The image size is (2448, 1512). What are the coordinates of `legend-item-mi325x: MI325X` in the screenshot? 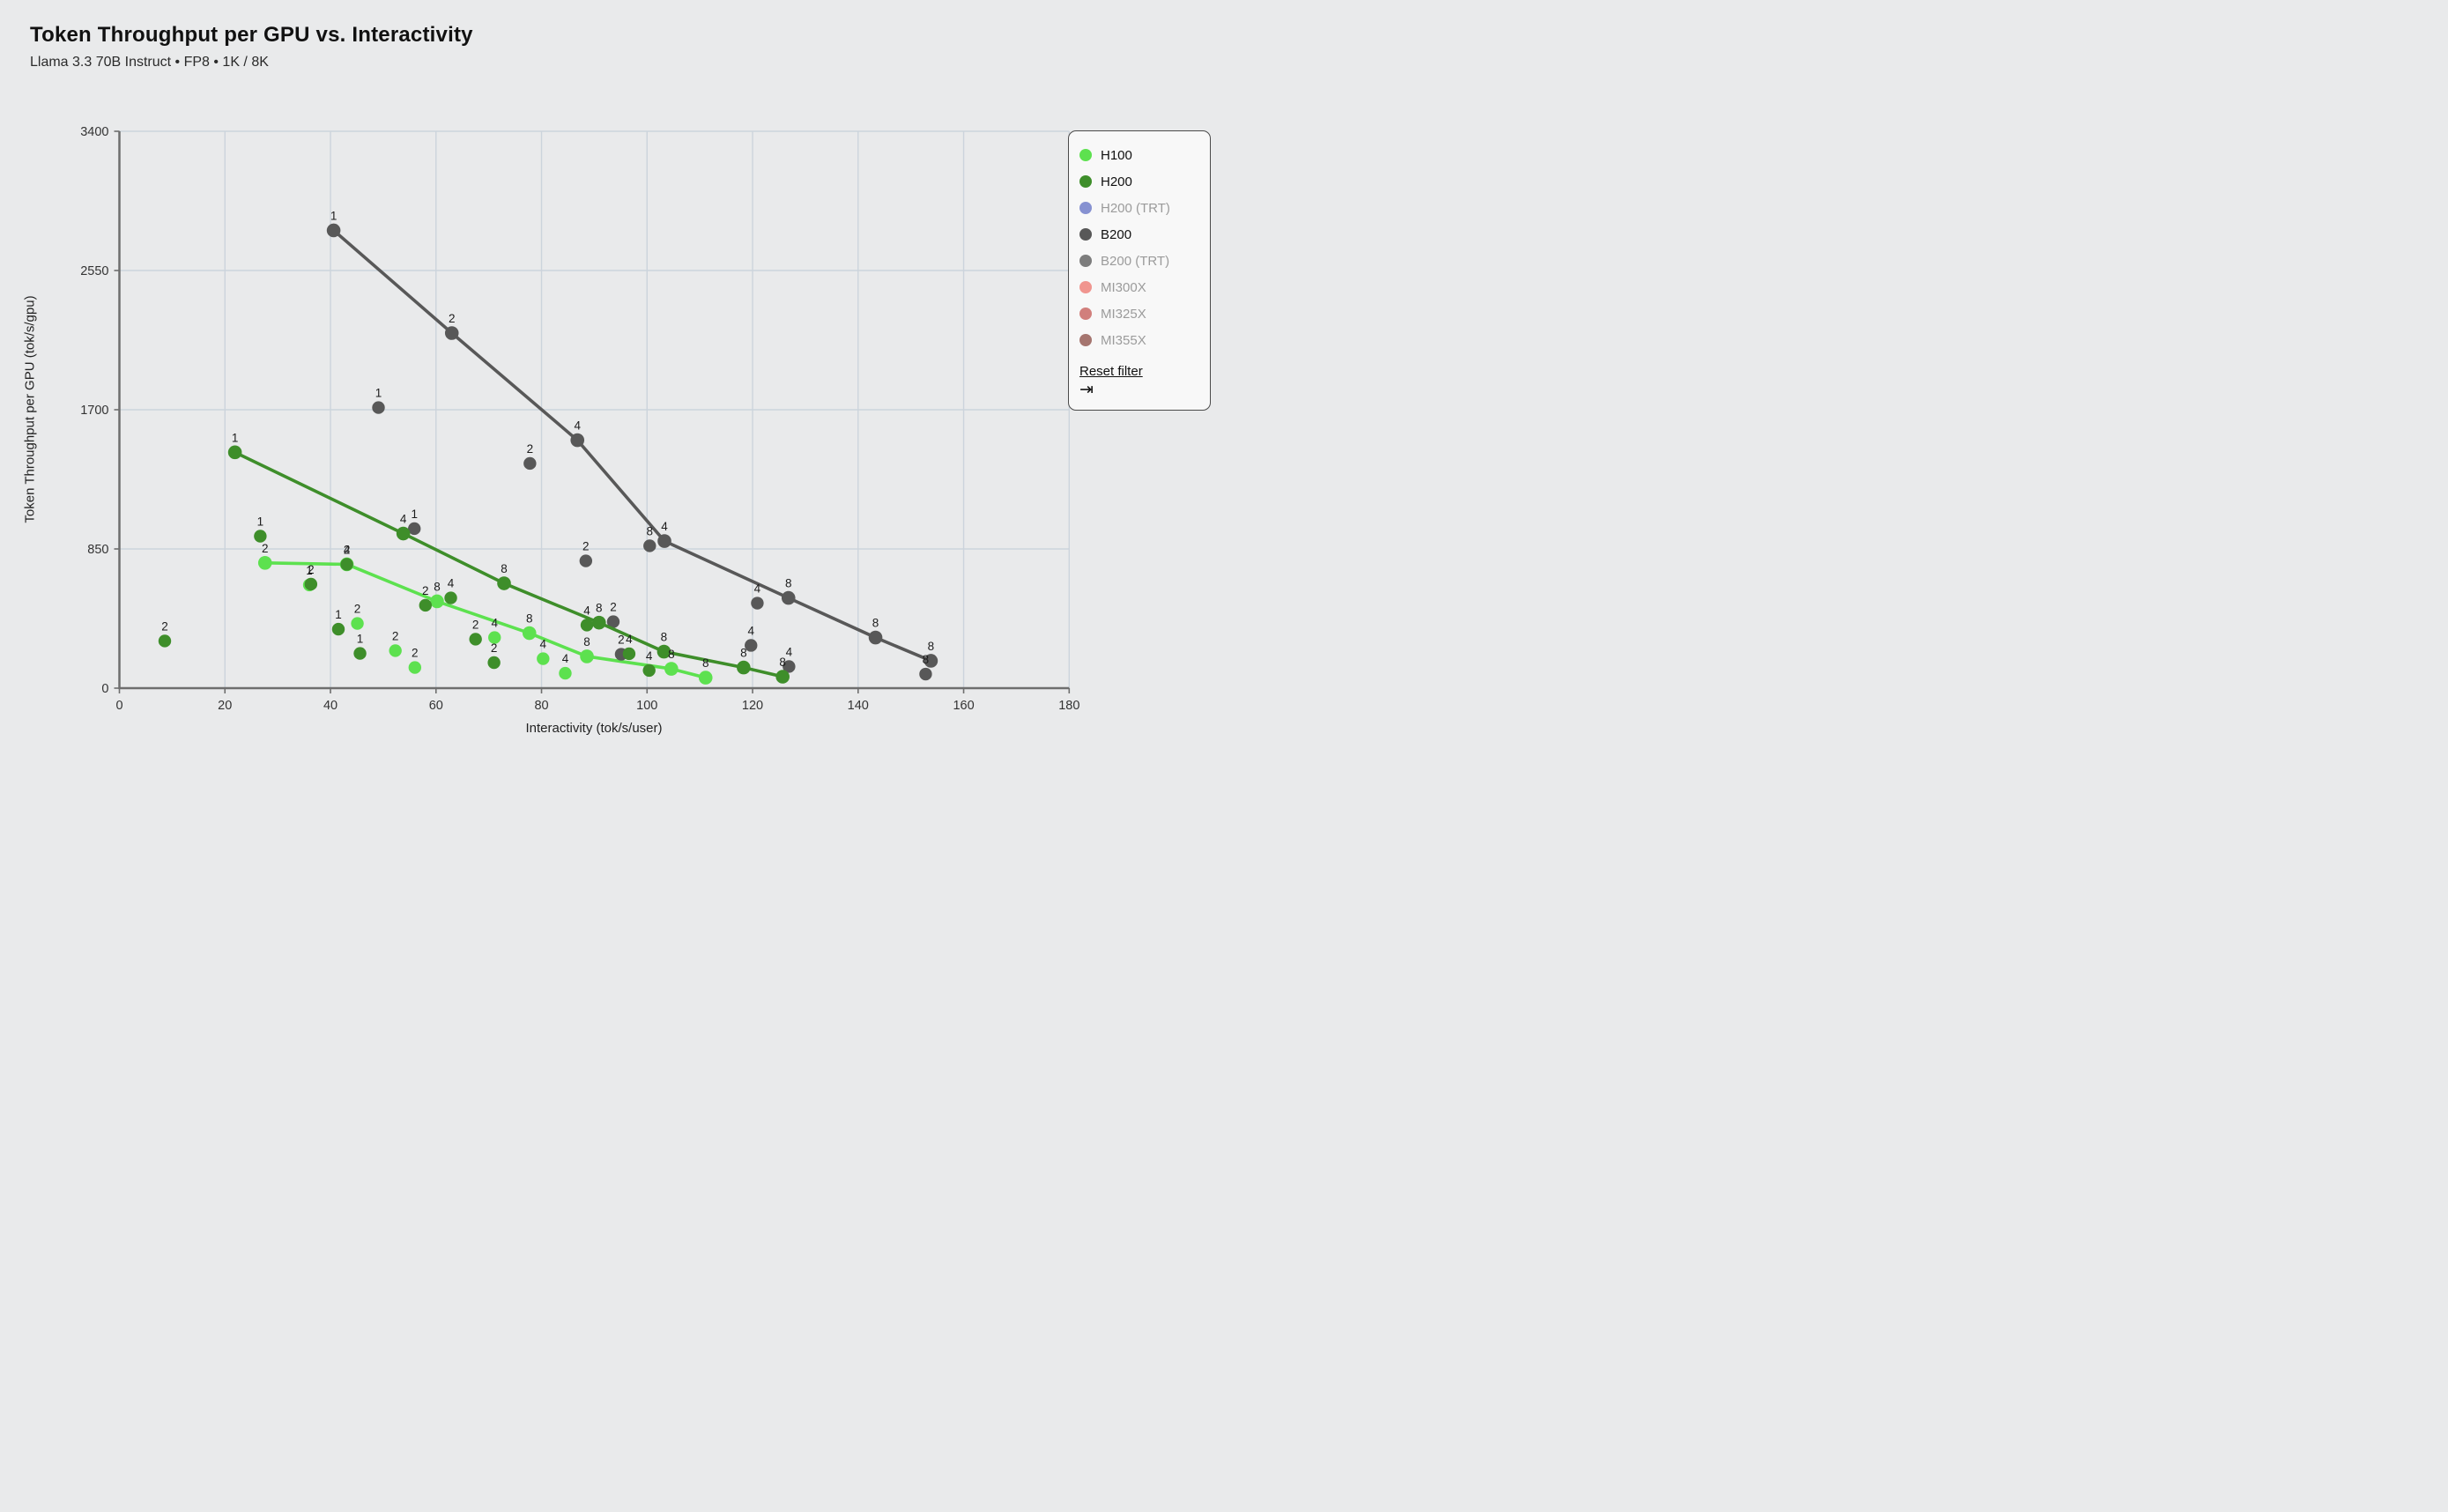 It's located at (1140, 313).